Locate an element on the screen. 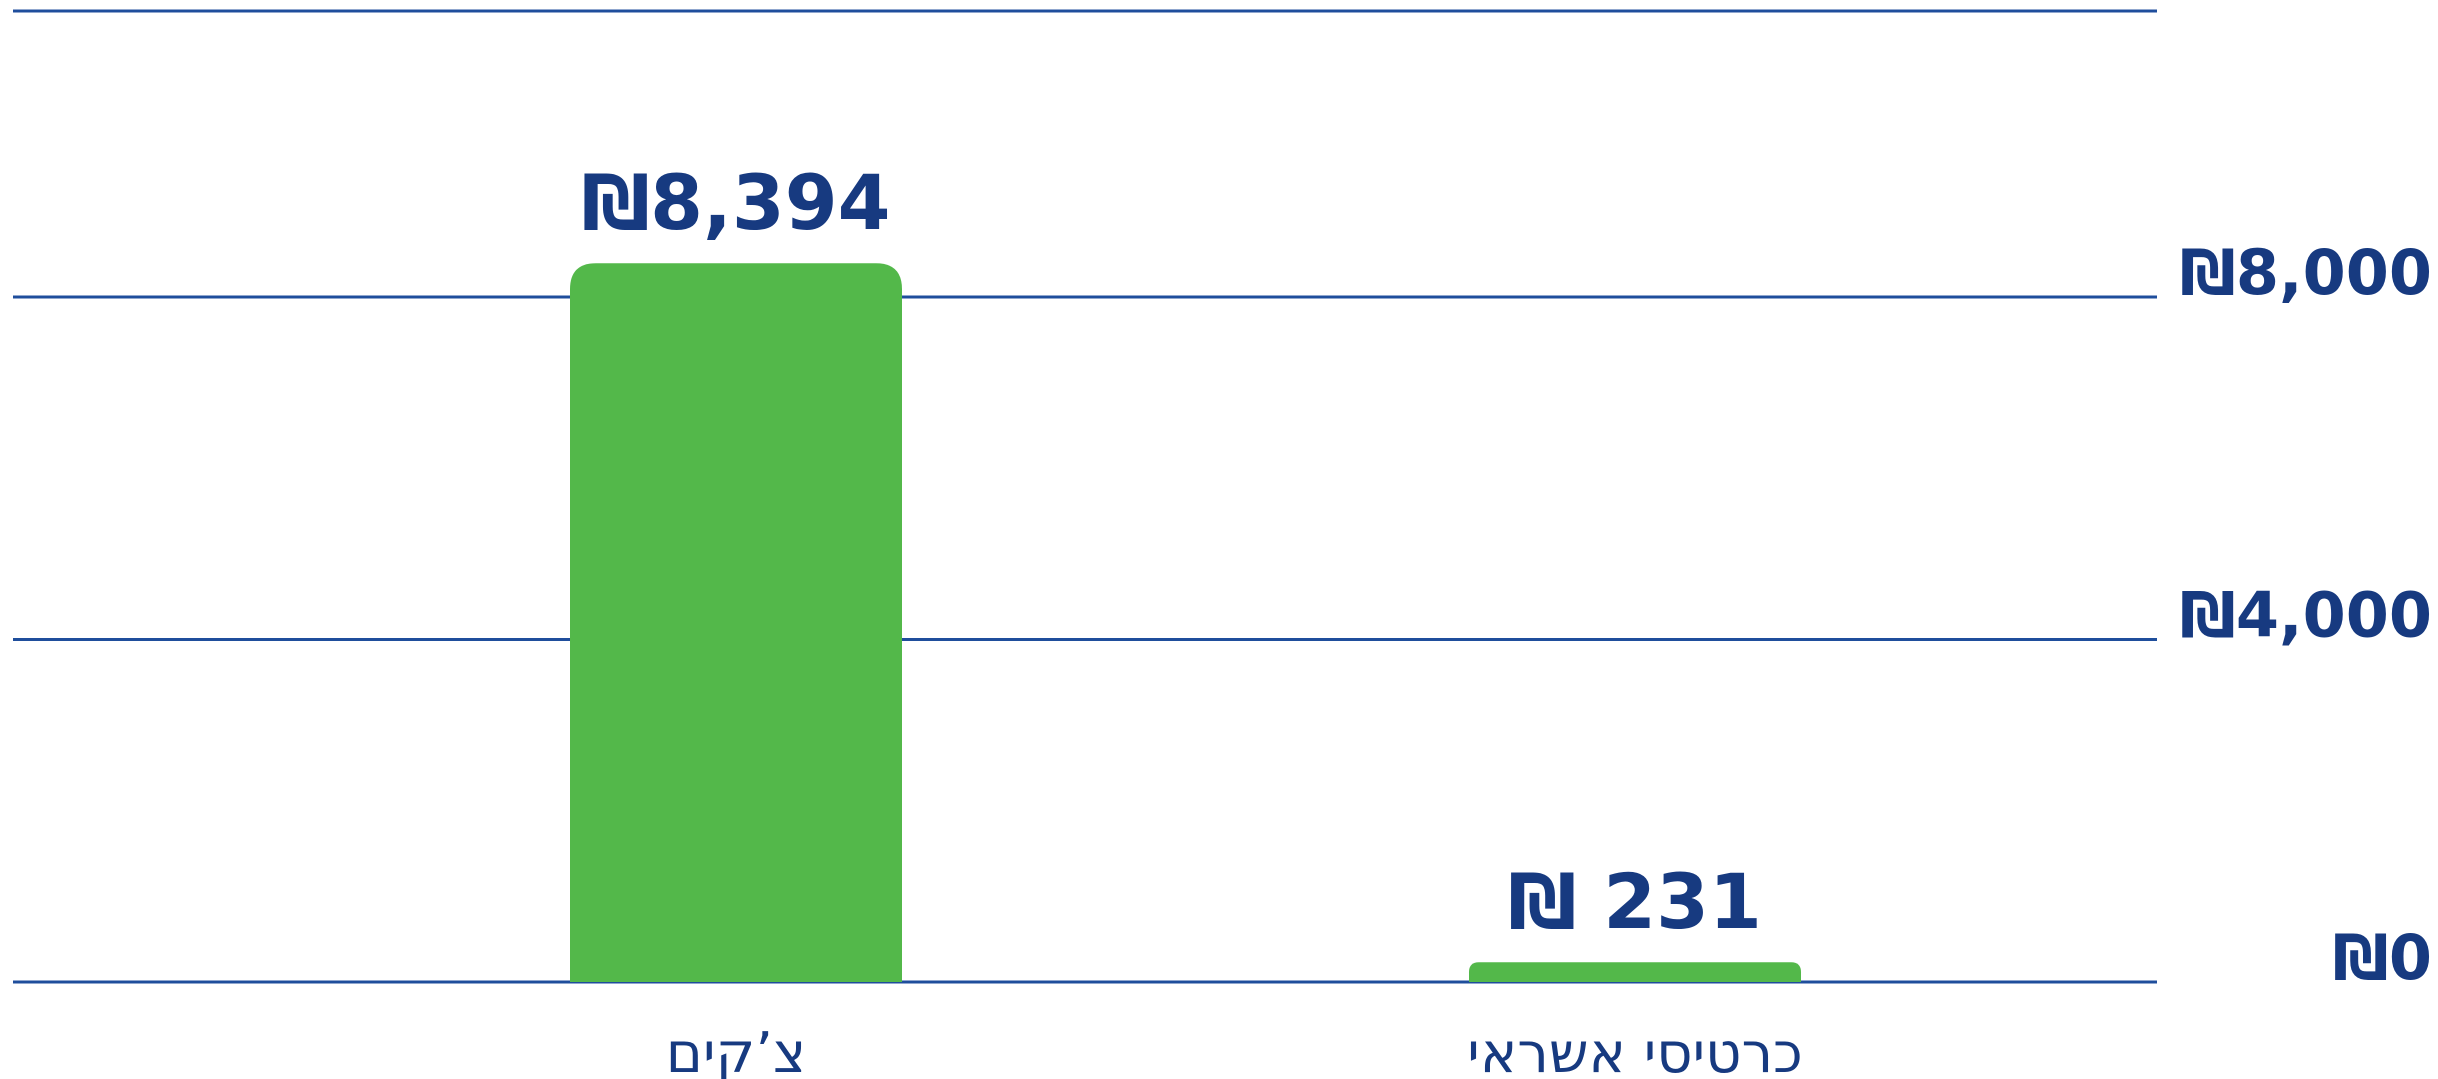  value-label: ₪8,394 is located at coordinates (735, 202).